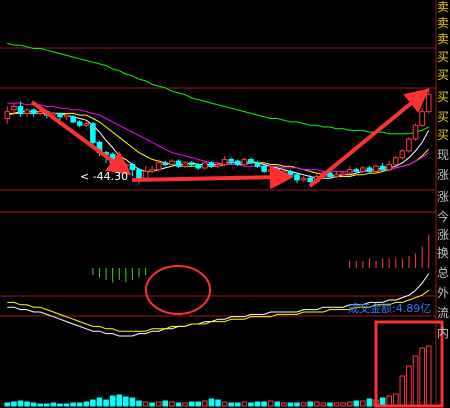 This screenshot has width=450, height=408. What do you see at coordinates (442, 253) in the screenshot?
I see `side-label-13: 换` at bounding box center [442, 253].